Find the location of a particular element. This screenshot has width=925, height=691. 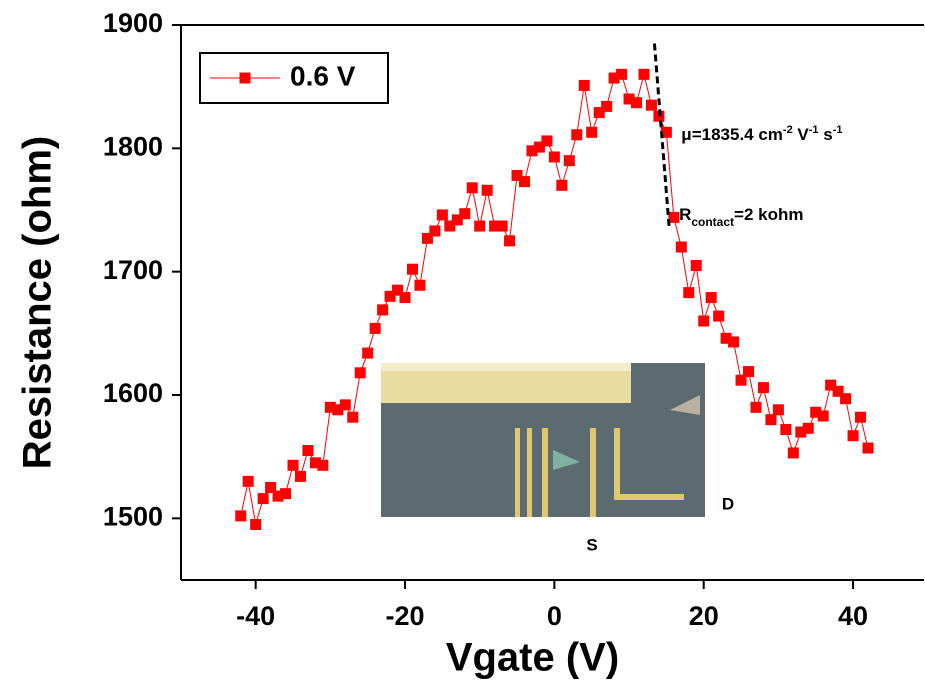

annotation-part: V is located at coordinates (801, 134).